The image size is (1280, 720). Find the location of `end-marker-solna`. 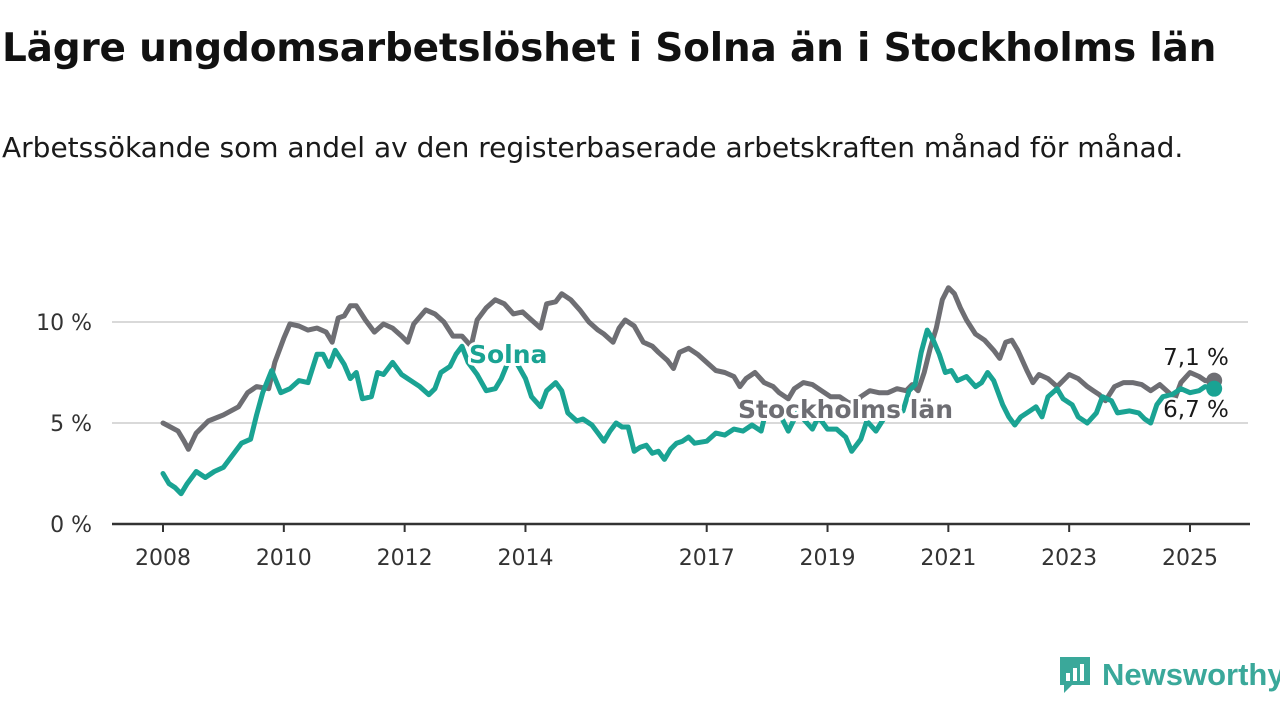

end-marker-solna is located at coordinates (1214, 388).